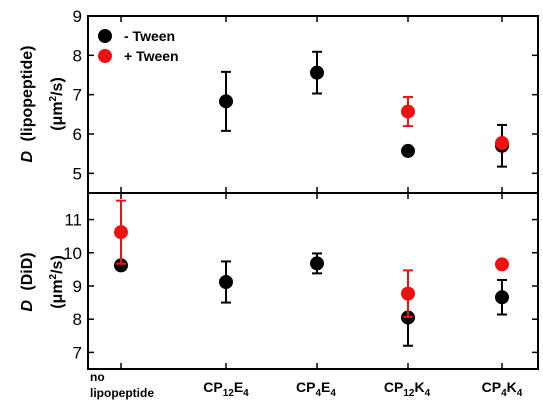  I want to click on y-tick-label-0-4: 9, so click(77, 16).